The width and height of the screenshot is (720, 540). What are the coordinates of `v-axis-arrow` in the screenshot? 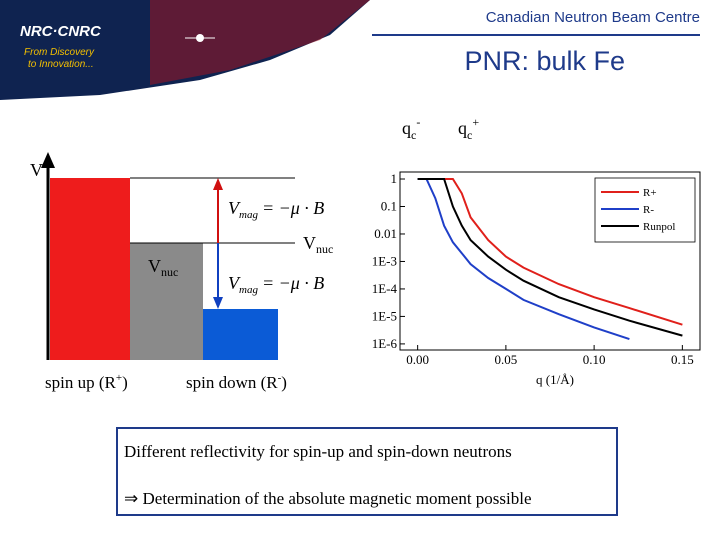 It's located at (48, 160).